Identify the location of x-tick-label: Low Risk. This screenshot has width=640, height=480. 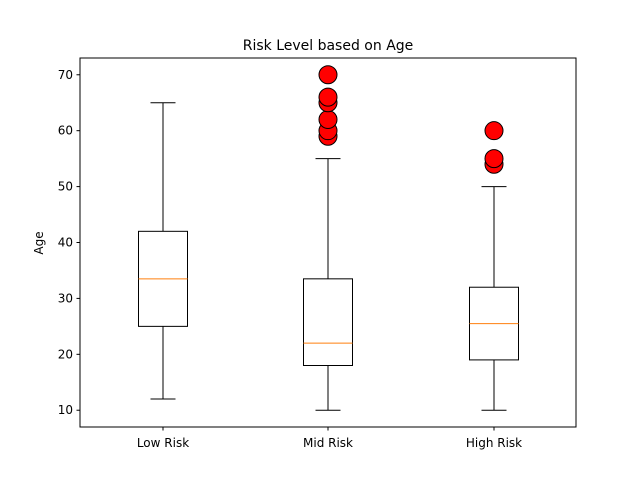
(163, 443).